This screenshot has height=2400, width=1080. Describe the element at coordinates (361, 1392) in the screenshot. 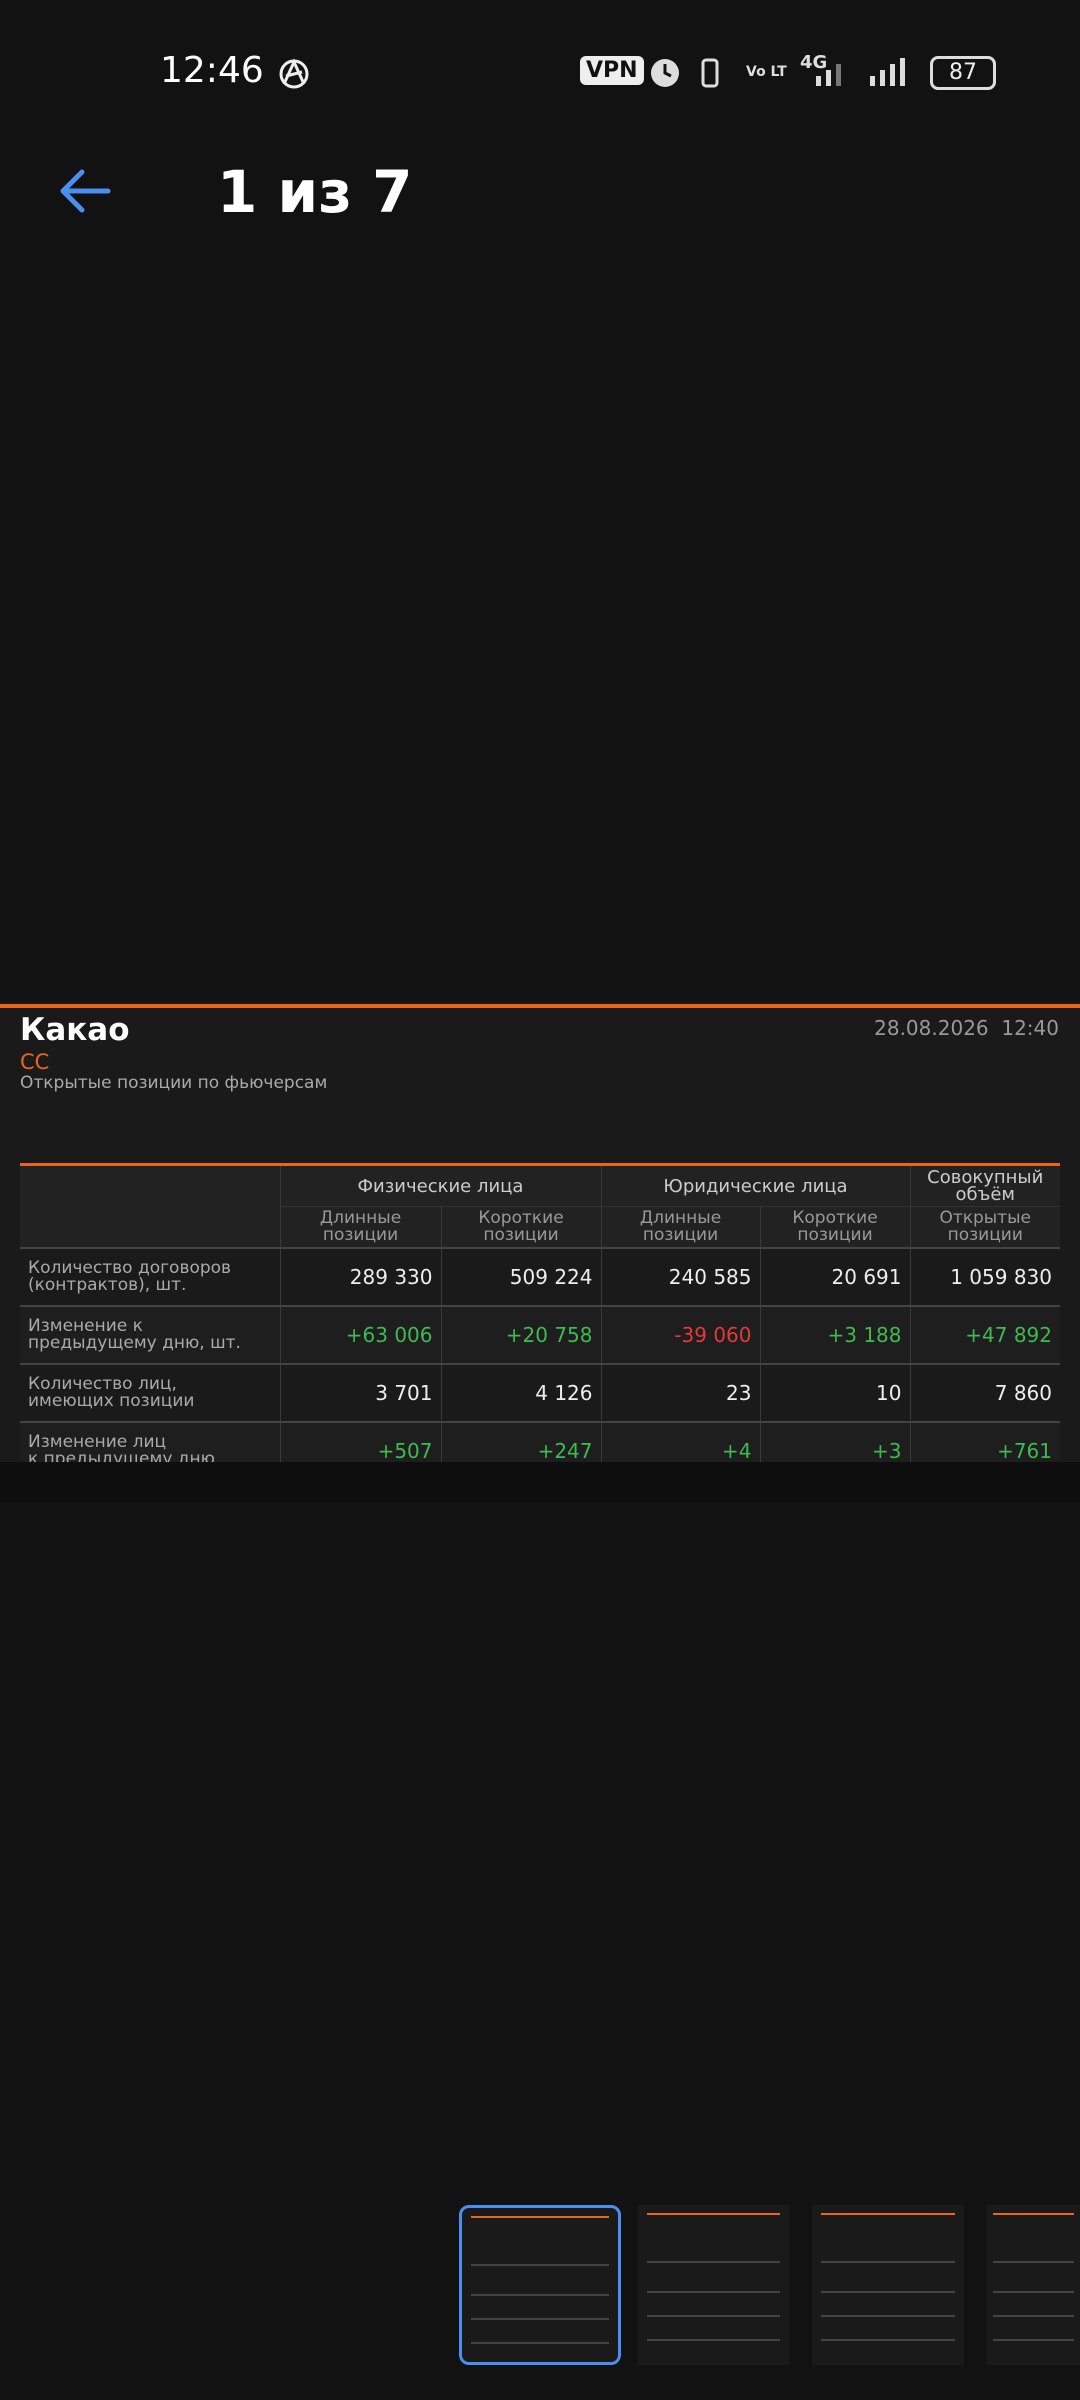

I see `table-cell: 3 701` at that location.